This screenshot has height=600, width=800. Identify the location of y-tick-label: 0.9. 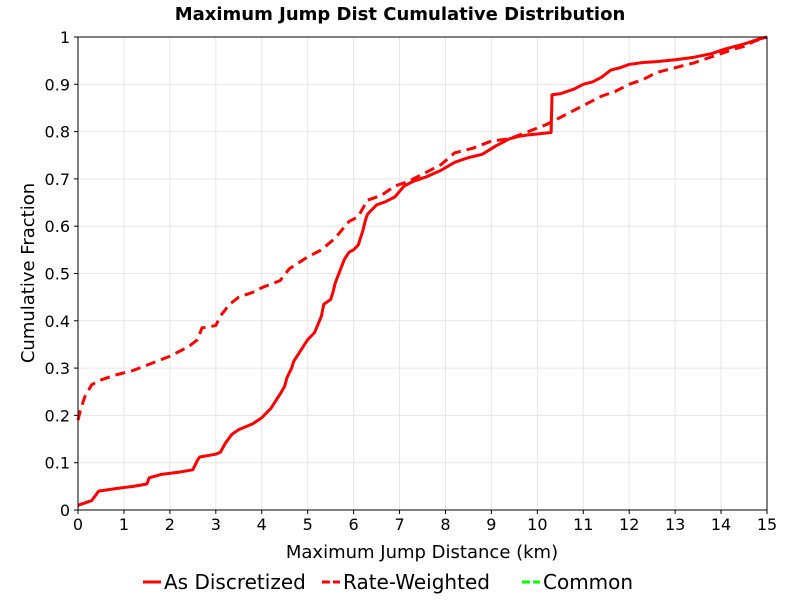
(57, 84).